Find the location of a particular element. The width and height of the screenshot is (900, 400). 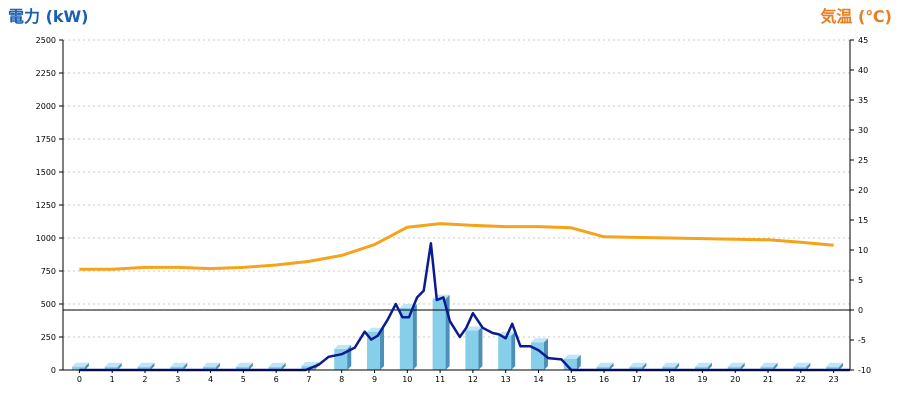

right-tick-label: -5 is located at coordinates (862, 340).